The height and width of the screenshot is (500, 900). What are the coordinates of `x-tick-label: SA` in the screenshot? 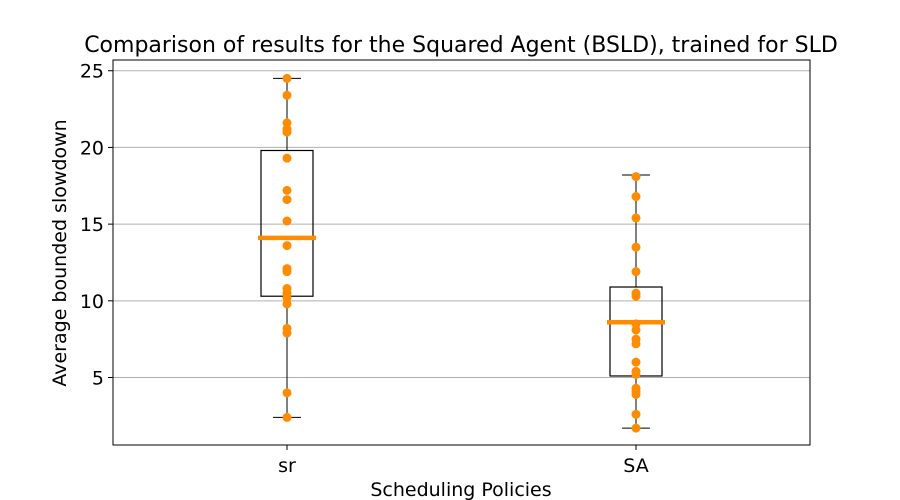 It's located at (635, 466).